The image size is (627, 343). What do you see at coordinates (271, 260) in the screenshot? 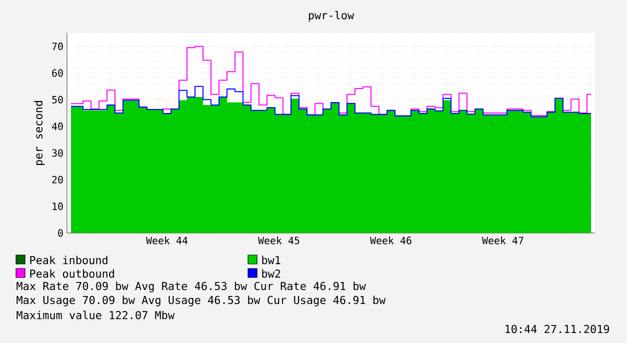
I see `text: bw1` at bounding box center [271, 260].